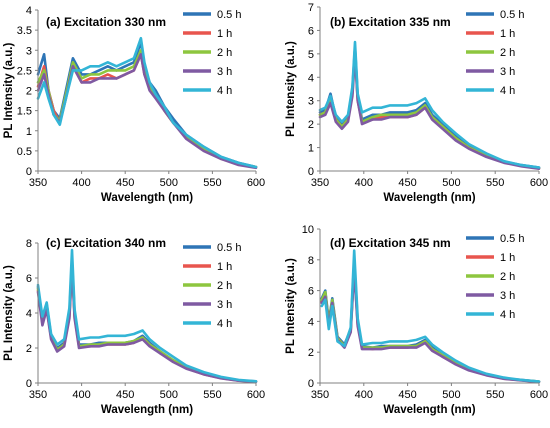  What do you see at coordinates (390, 243) in the screenshot?
I see `chart-title: (d) Excitation 345 nm` at bounding box center [390, 243].